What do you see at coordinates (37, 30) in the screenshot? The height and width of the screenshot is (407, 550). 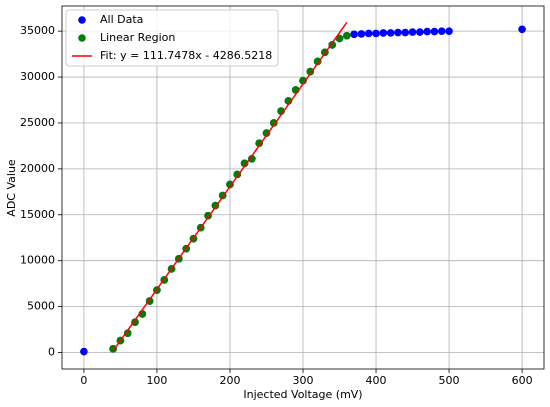 I see `y-tick-label: 35000` at bounding box center [37, 30].